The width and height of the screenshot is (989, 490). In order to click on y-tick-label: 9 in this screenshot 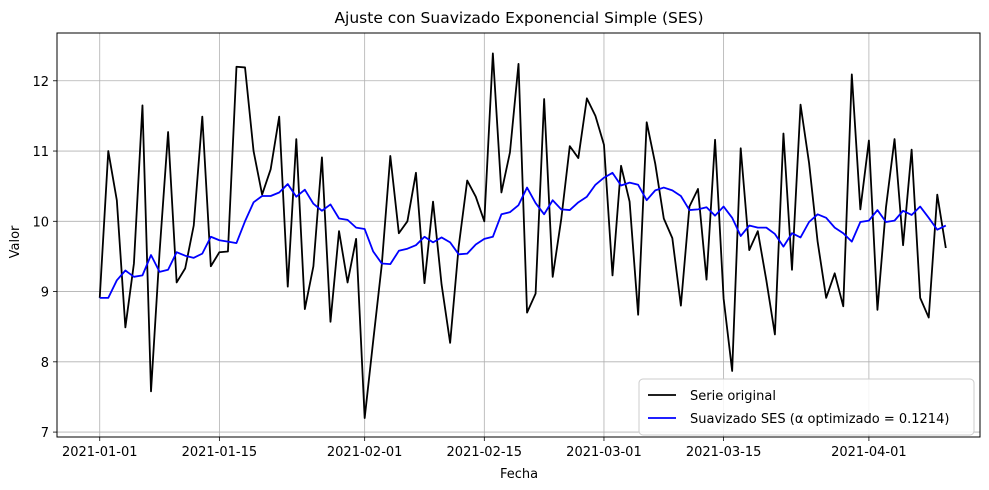, I will do `click(45, 293)`.